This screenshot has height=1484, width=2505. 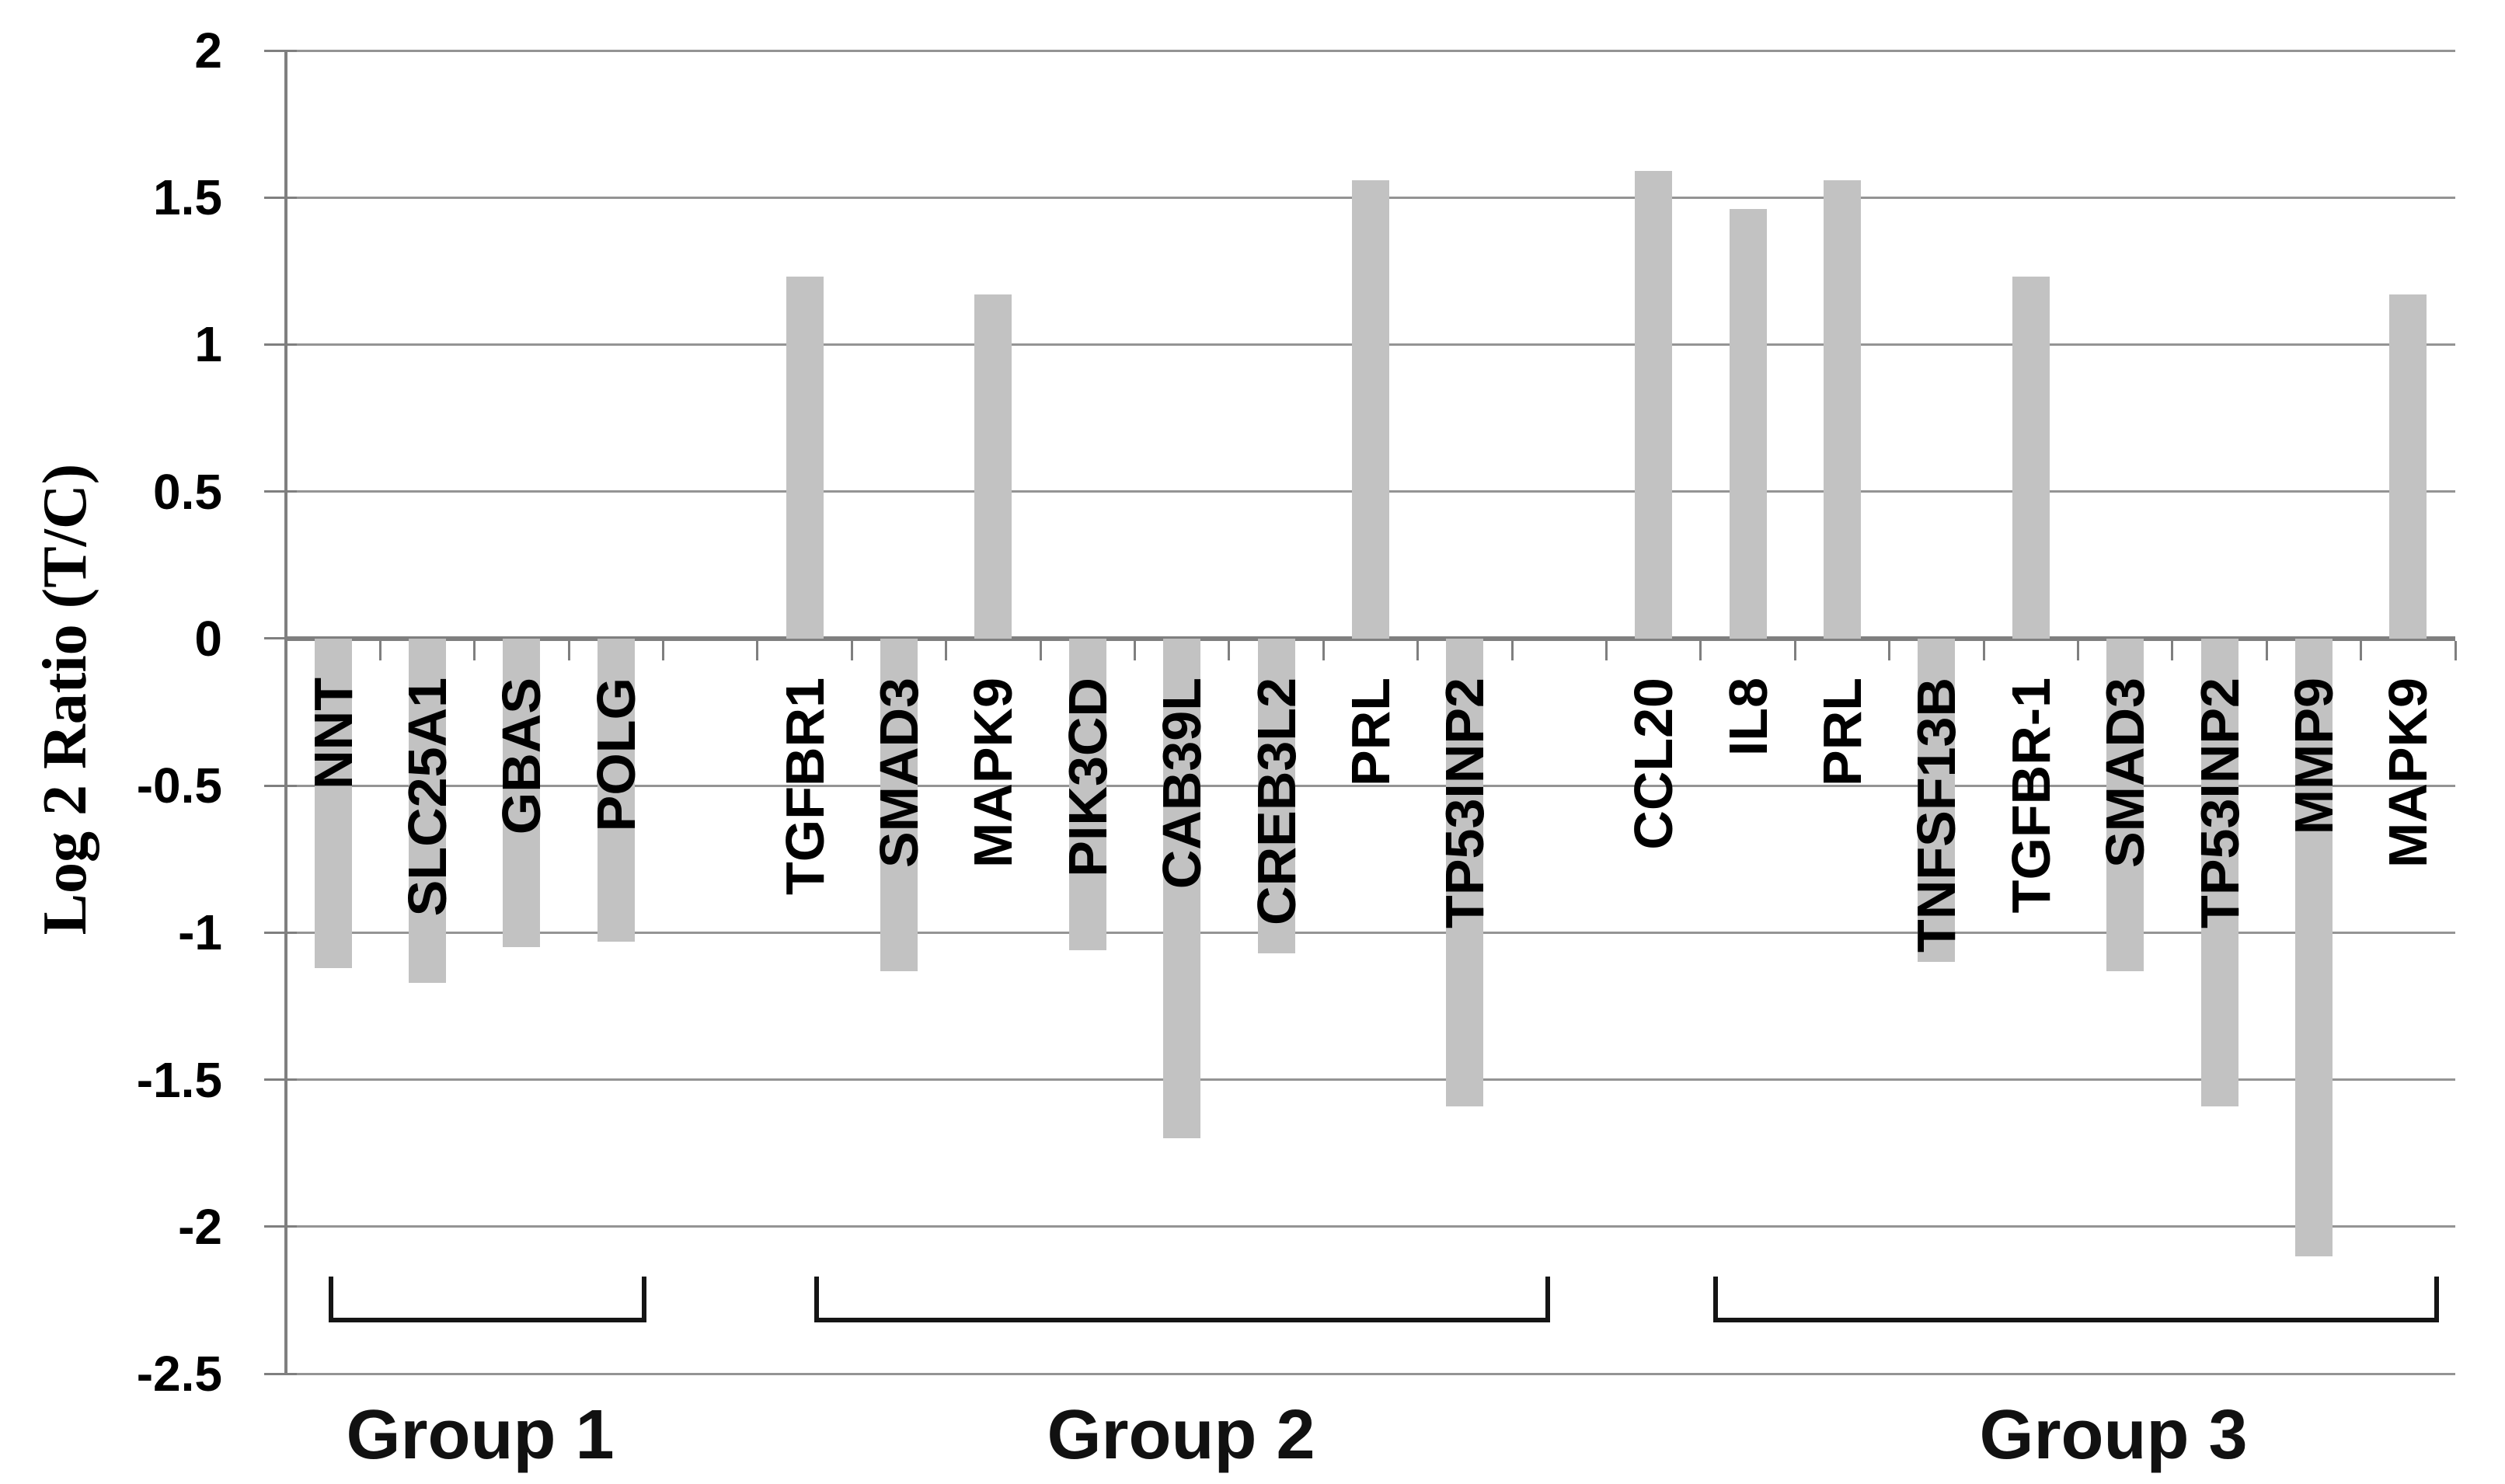 I want to click on x-label-IL8: IL8, so click(x=1758, y=717).